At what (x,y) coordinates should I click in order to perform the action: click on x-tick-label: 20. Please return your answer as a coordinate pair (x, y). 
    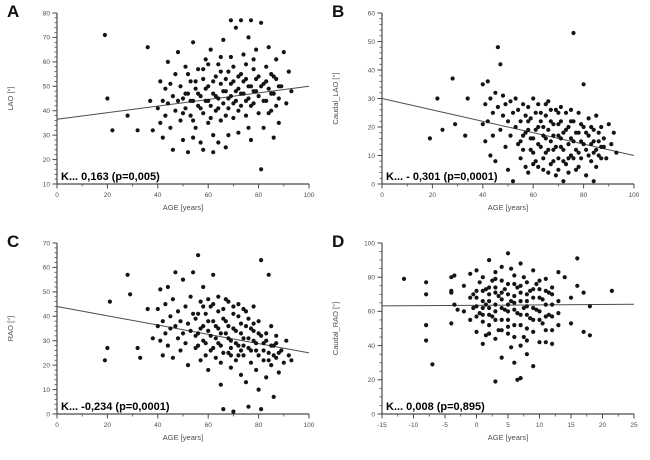
    Looking at the image, I should click on (433, 195).